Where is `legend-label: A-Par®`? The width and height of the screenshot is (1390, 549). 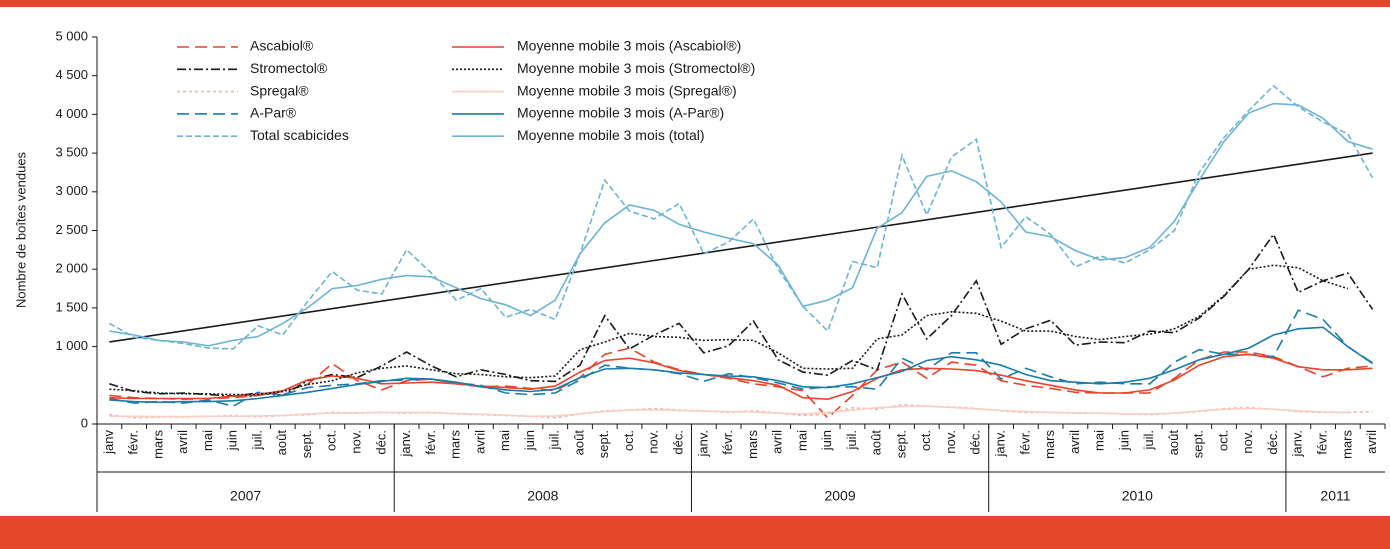 legend-label: A-Par® is located at coordinates (273, 113).